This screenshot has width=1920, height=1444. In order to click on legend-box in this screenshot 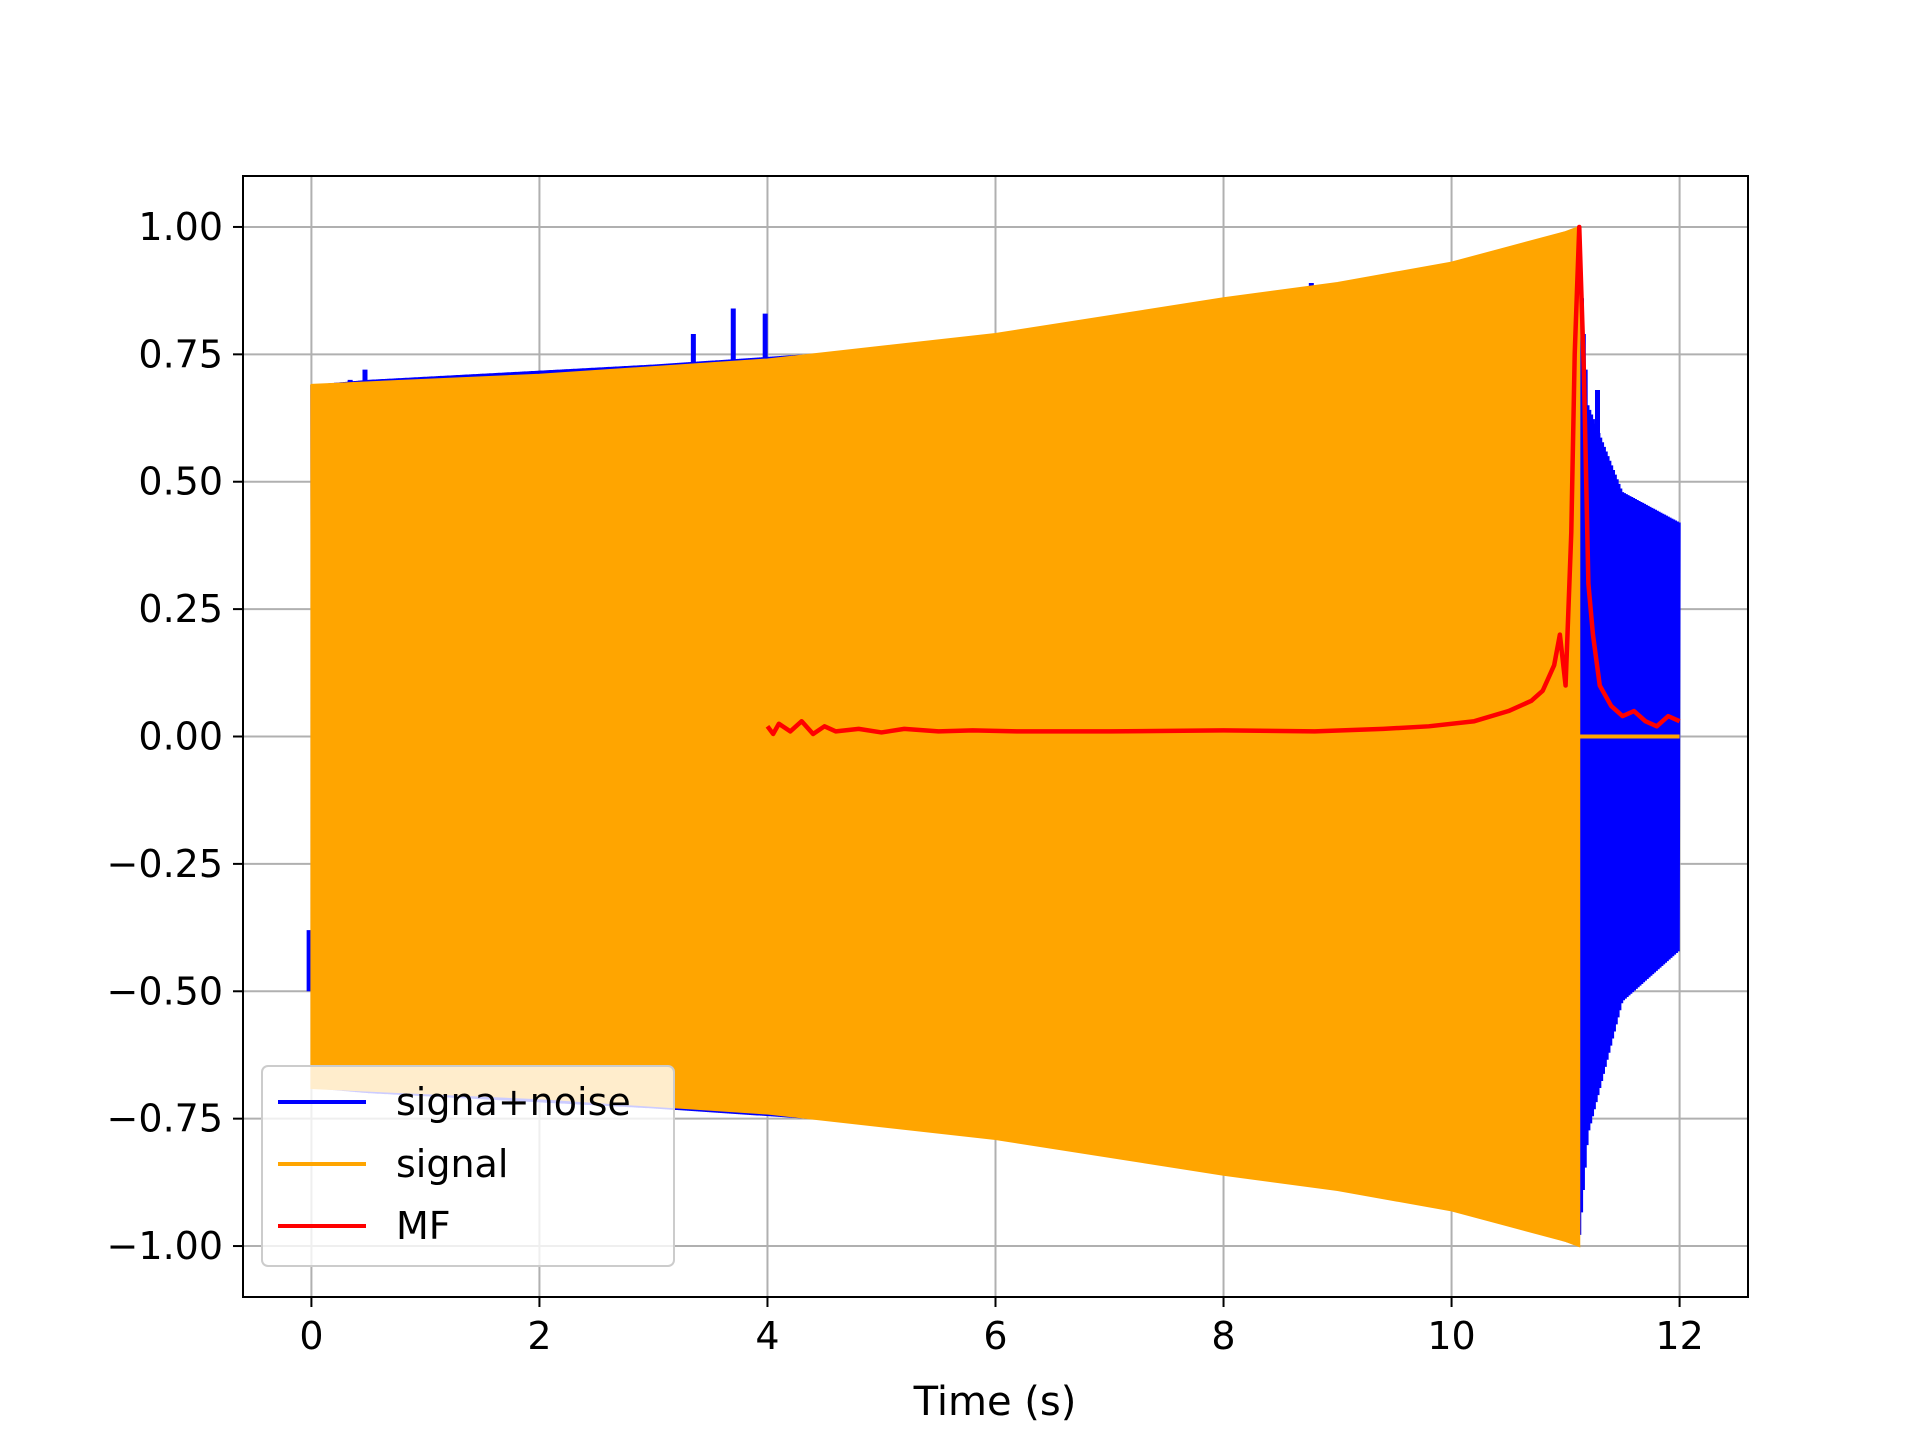, I will do `click(468, 1166)`.